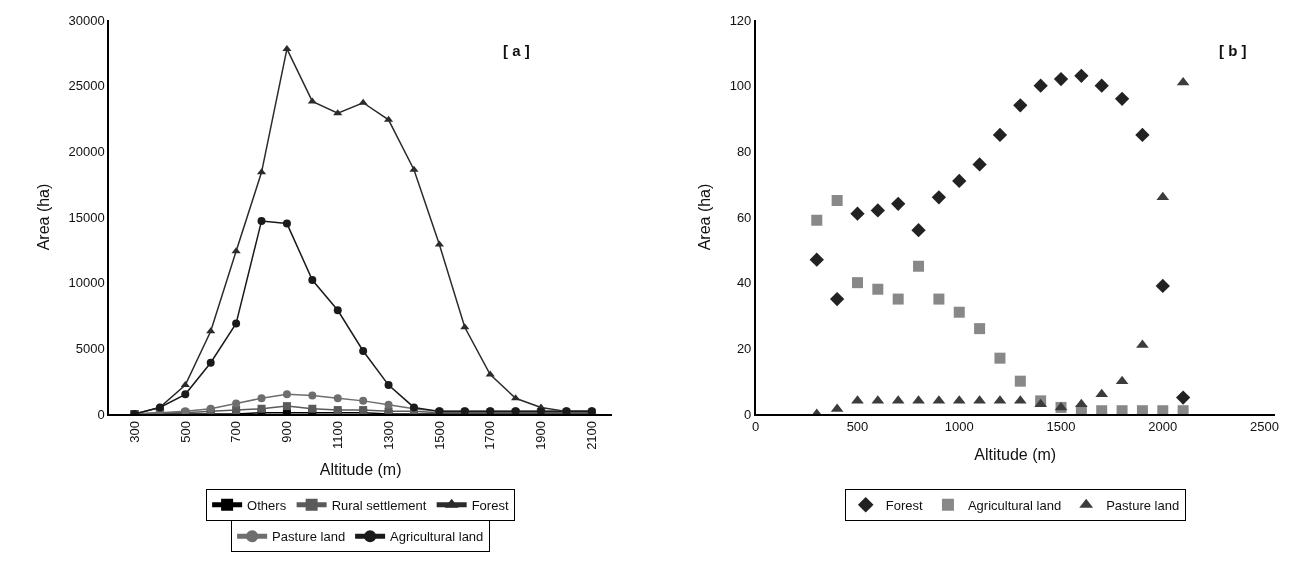 The image size is (1302, 584). What do you see at coordinates (388, 435) in the screenshot?
I see `x-tick-label: 1300` at bounding box center [388, 435].